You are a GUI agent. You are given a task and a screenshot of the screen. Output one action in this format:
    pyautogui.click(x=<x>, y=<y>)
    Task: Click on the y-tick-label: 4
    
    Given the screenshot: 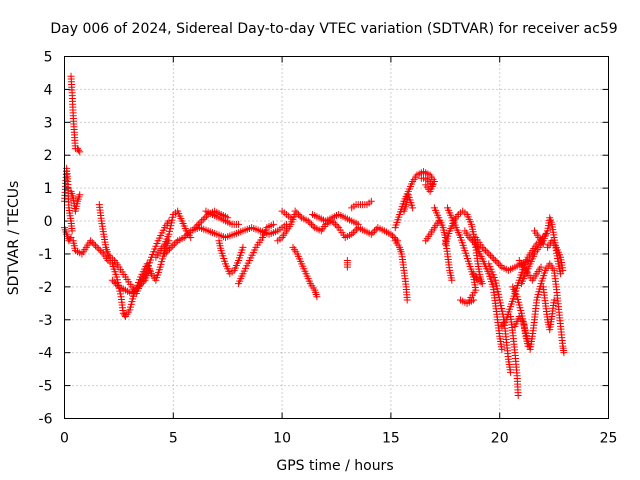 What is the action you would take?
    pyautogui.click(x=48, y=90)
    